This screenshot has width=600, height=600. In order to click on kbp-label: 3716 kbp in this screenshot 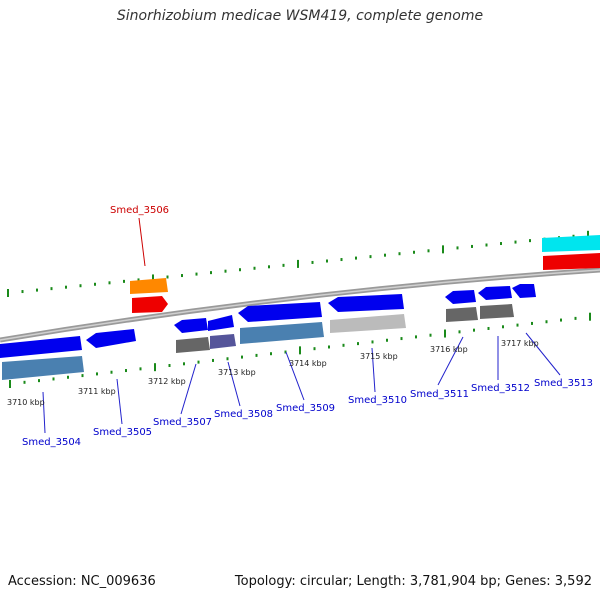, I will do `click(449, 349)`.